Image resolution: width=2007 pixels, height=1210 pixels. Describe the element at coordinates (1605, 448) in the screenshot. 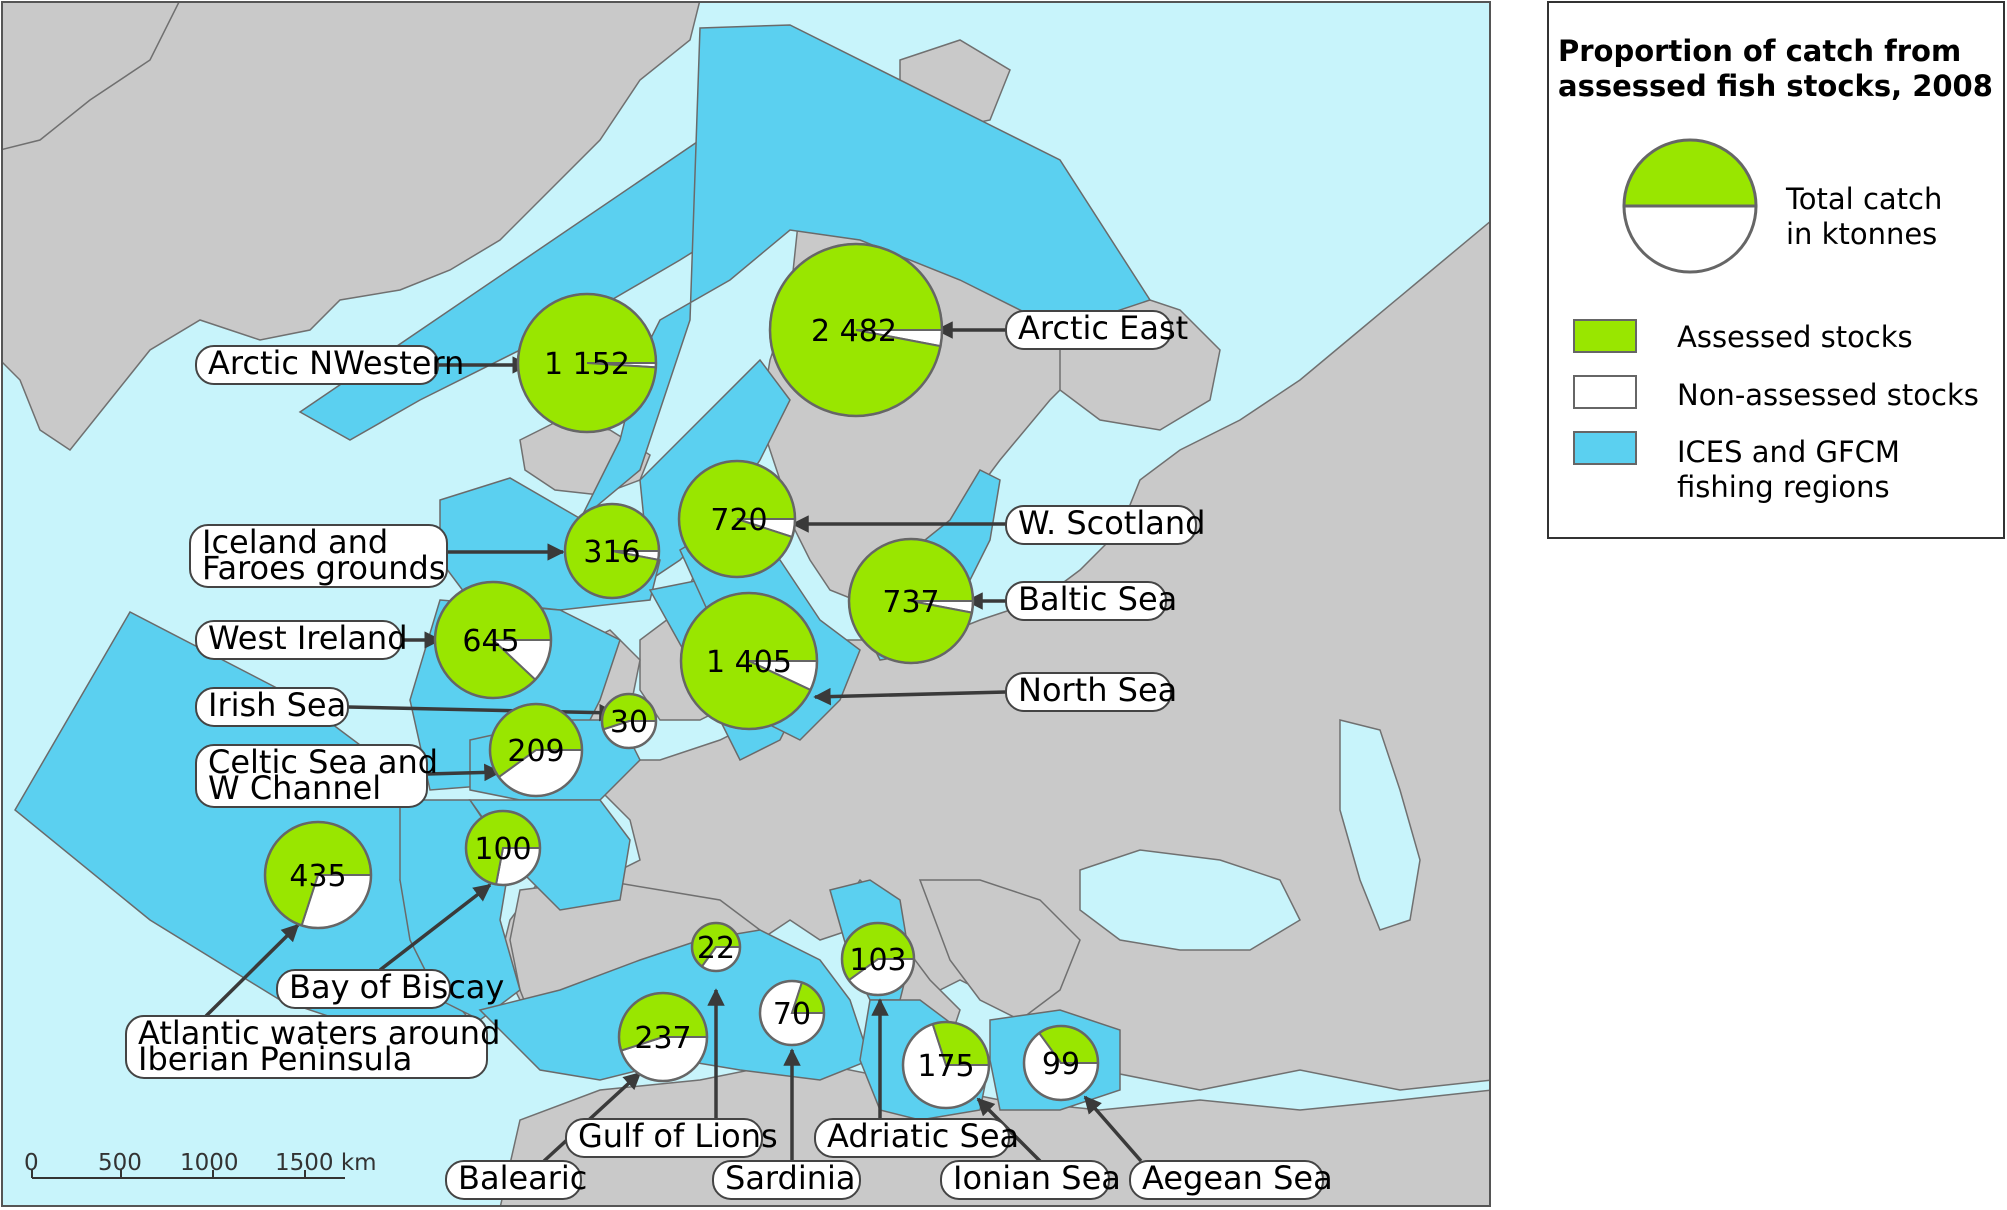

I see `legend-swatch-regions` at that location.